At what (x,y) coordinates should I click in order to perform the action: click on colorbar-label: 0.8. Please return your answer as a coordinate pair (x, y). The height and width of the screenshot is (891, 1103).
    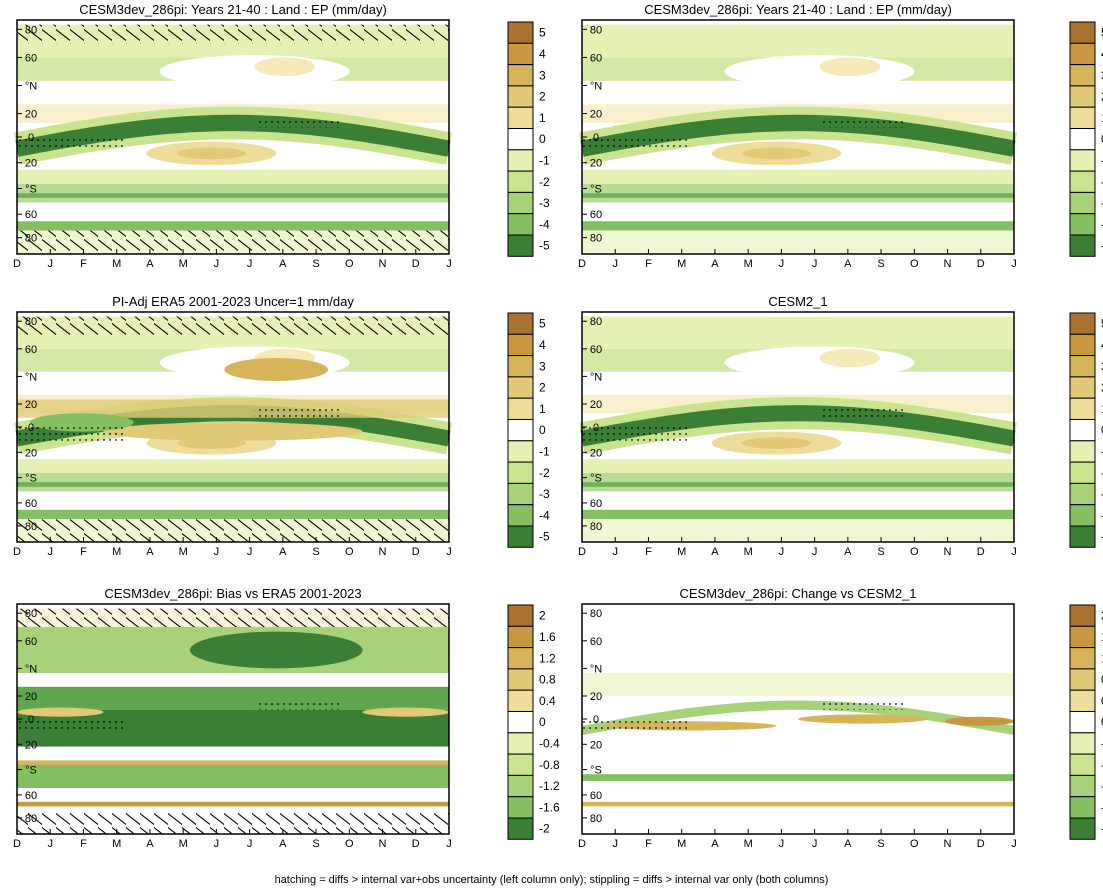
    Looking at the image, I should click on (1102, 680).